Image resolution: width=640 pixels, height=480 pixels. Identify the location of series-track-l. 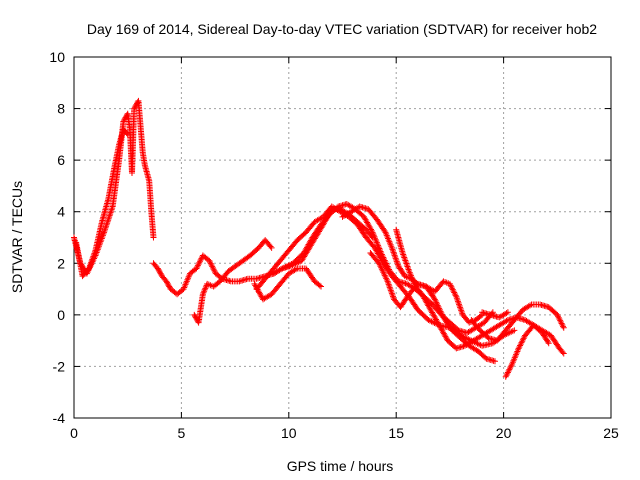
(527, 351).